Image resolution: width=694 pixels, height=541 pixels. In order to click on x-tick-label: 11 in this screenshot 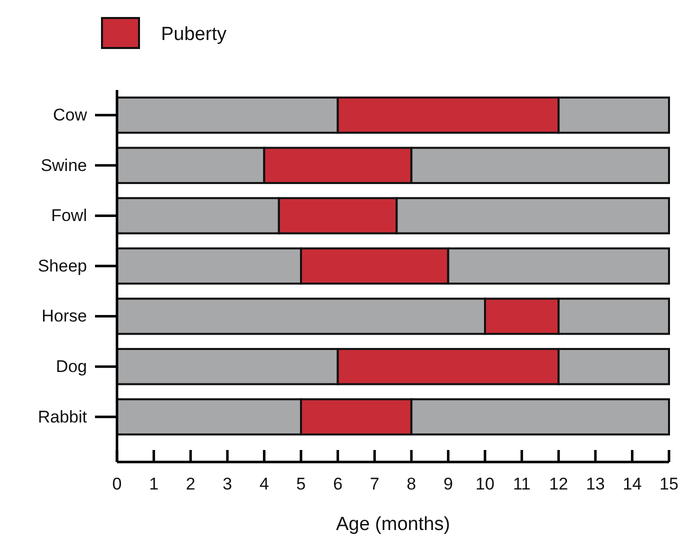, I will do `click(521, 484)`.